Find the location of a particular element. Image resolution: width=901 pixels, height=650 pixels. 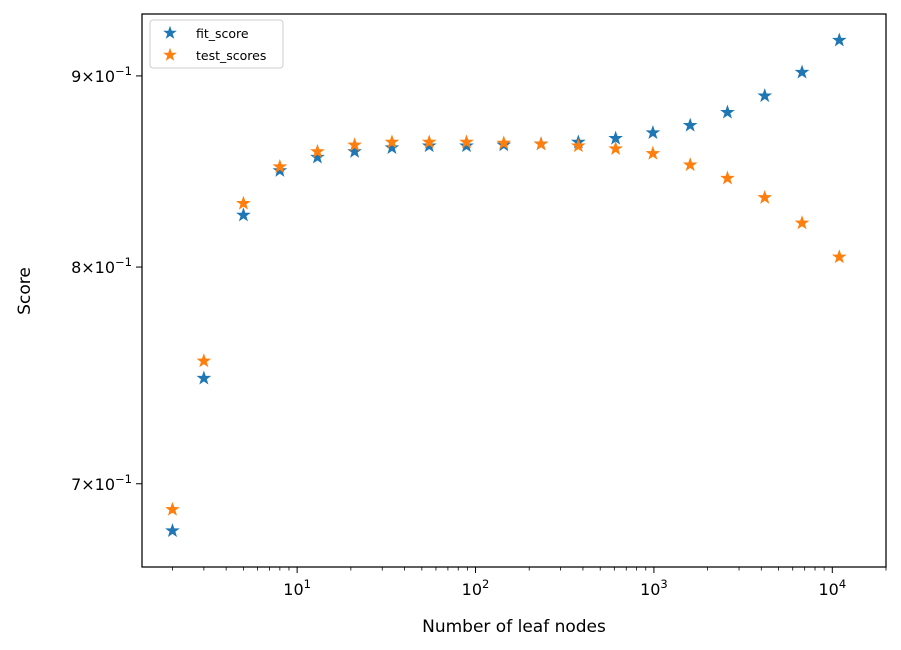

x-tick-label-0: 10¹ is located at coordinates (297, 588).